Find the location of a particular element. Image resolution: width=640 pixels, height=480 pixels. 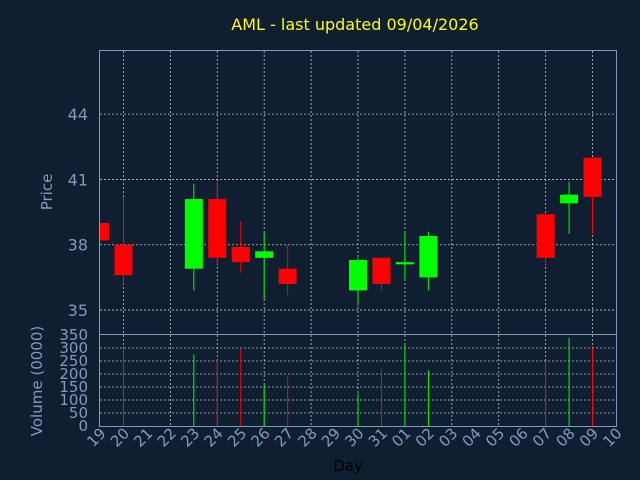

x-tick-label: 31 is located at coordinates (378, 437).